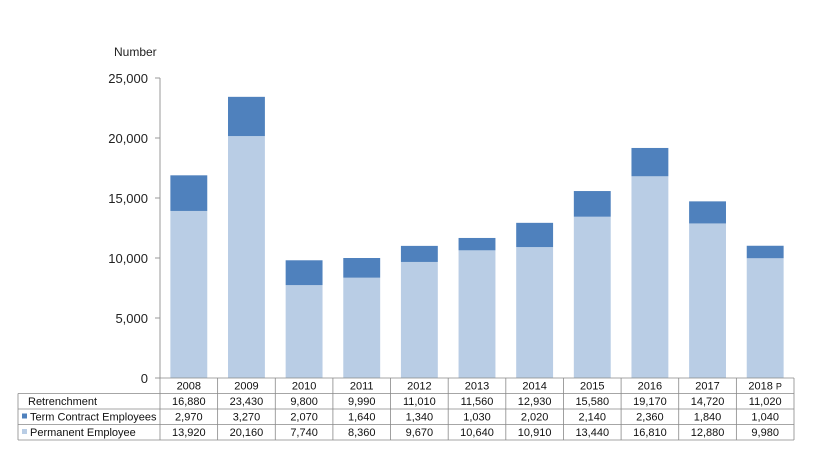  Describe the element at coordinates (765, 387) in the screenshot. I see `x-category-label: 2018 P` at that location.